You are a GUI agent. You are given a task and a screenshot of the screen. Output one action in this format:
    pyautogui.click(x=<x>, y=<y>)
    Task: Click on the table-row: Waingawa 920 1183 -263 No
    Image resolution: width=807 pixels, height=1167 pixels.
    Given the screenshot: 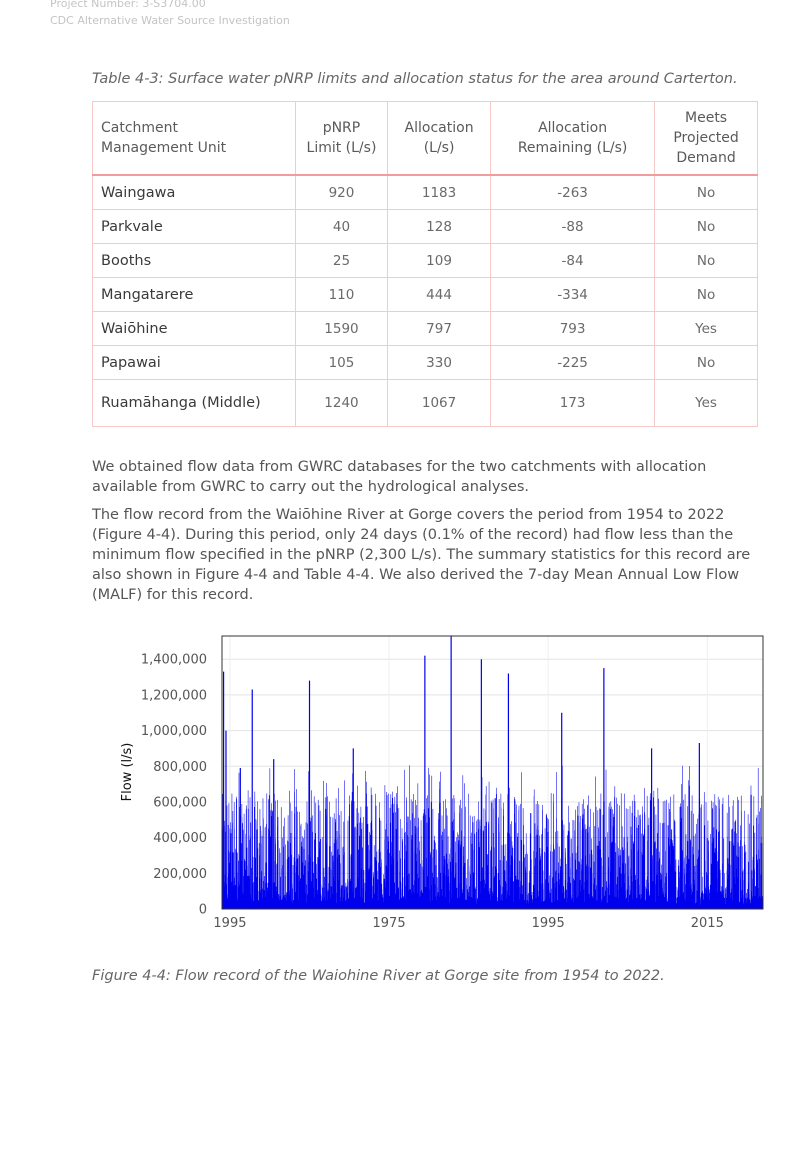 What is the action you would take?
    pyautogui.click(x=425, y=192)
    